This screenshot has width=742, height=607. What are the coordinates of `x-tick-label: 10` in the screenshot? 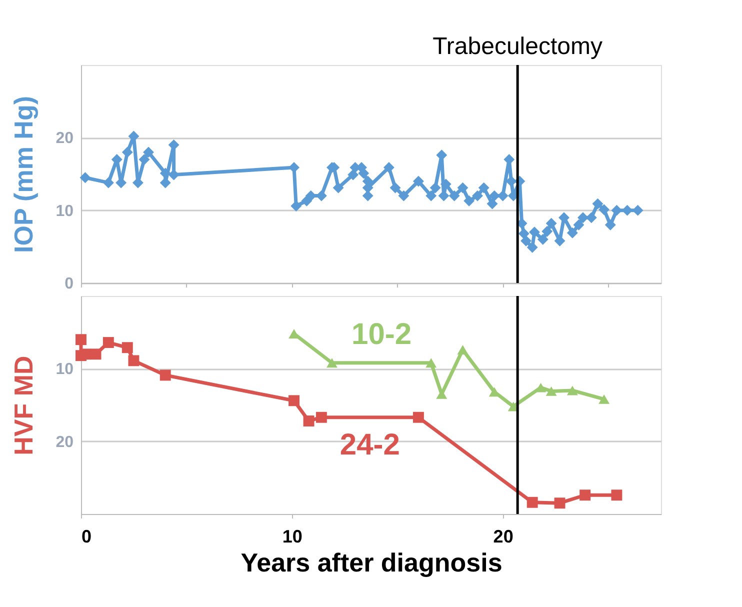 It's located at (292, 536).